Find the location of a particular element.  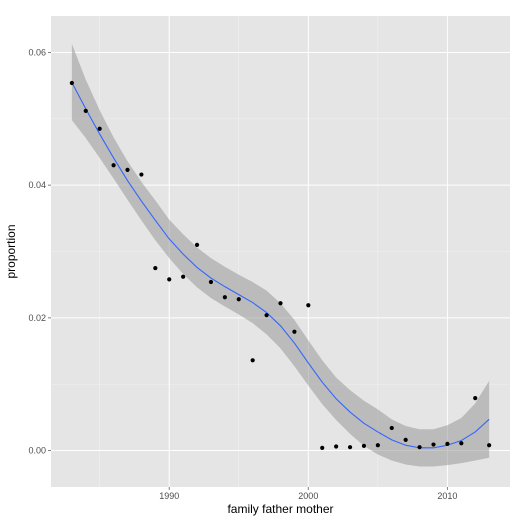

x-tick-label: 2000 is located at coordinates (308, 496).